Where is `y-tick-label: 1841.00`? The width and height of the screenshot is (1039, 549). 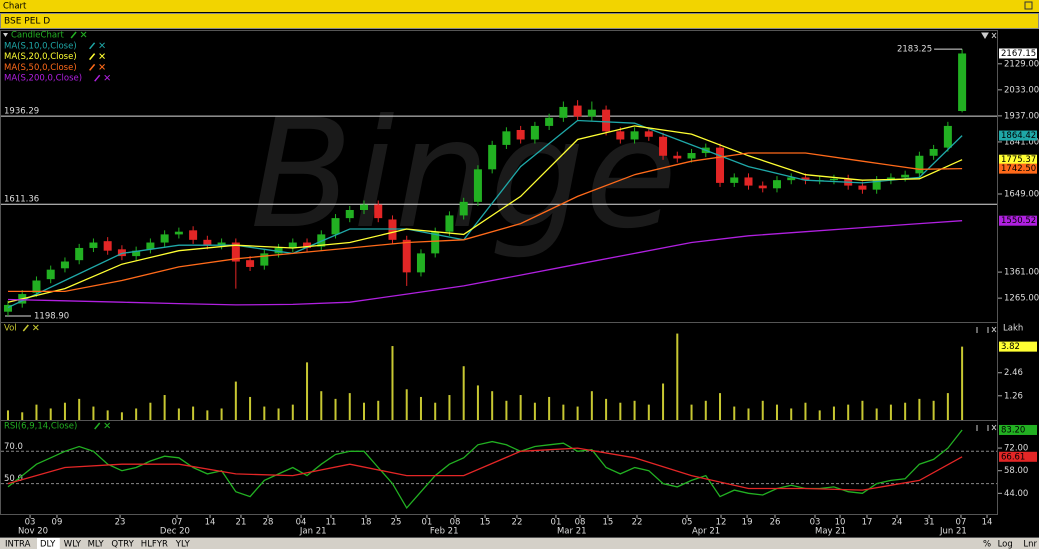
y-tick-label: 1841.00 is located at coordinates (1021, 142).